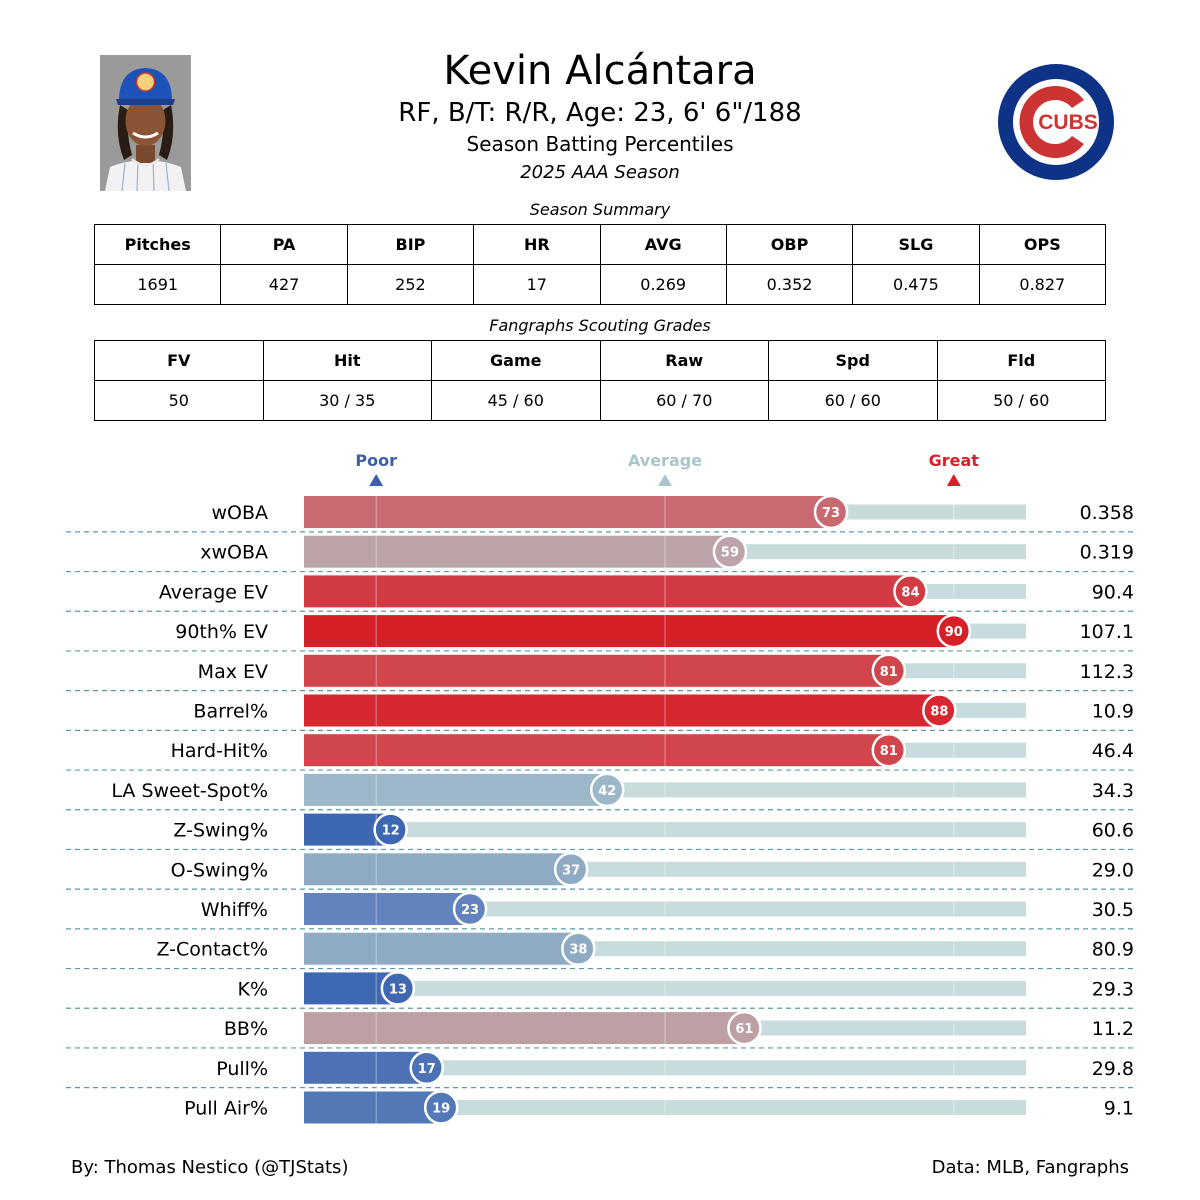 The height and width of the screenshot is (1200, 1200). What do you see at coordinates (516, 400) in the screenshot?
I see `scouting-value-game: 45 / 60` at bounding box center [516, 400].